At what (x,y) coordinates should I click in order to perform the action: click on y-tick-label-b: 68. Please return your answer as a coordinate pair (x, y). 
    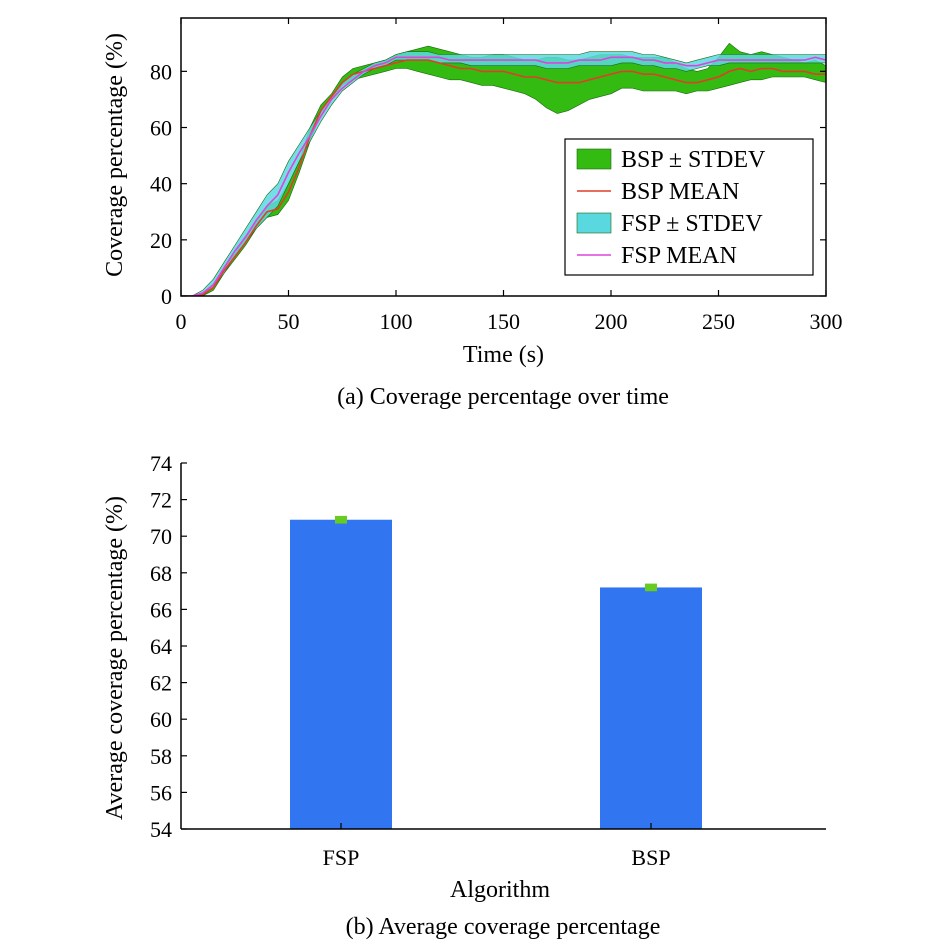
    Looking at the image, I should click on (161, 573).